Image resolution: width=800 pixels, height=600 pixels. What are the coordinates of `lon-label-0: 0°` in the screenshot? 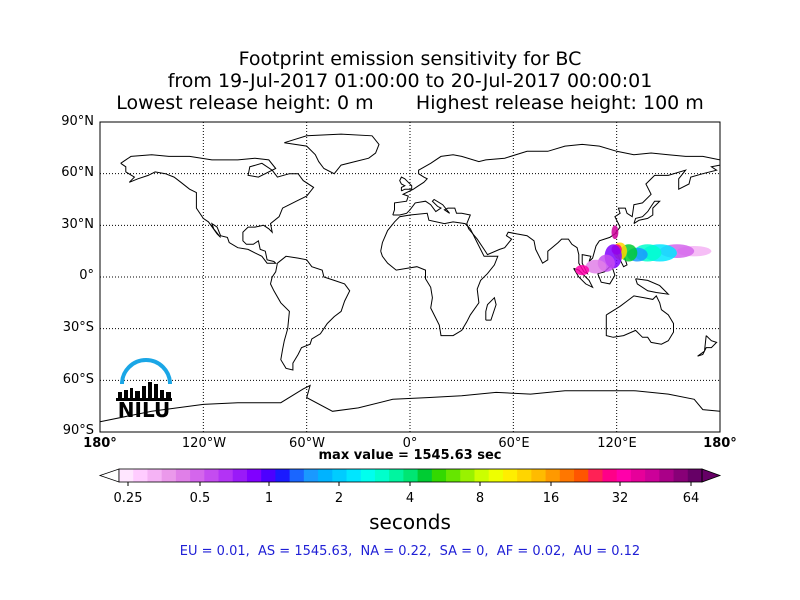 It's located at (410, 443).